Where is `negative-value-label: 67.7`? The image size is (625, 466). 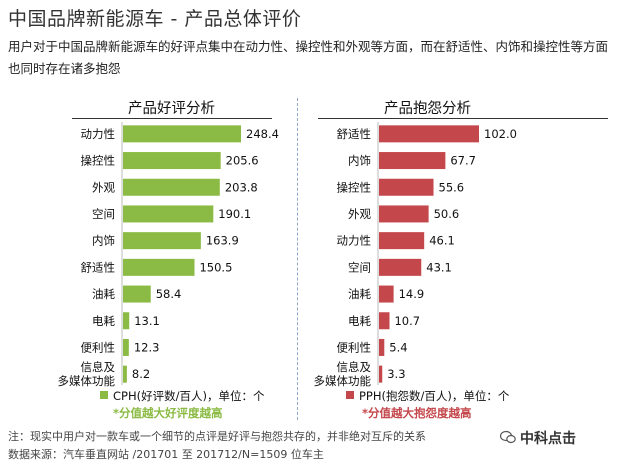 negative-value-label: 67.7 is located at coordinates (463, 161).